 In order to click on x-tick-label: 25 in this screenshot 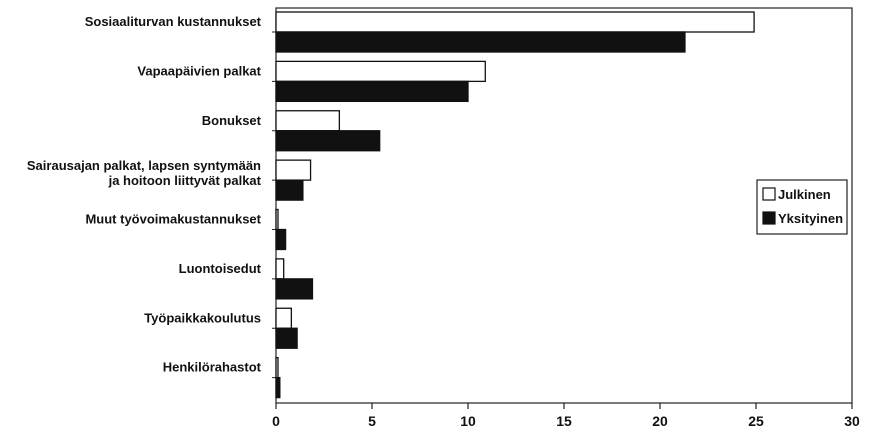, I will do `click(756, 421)`.